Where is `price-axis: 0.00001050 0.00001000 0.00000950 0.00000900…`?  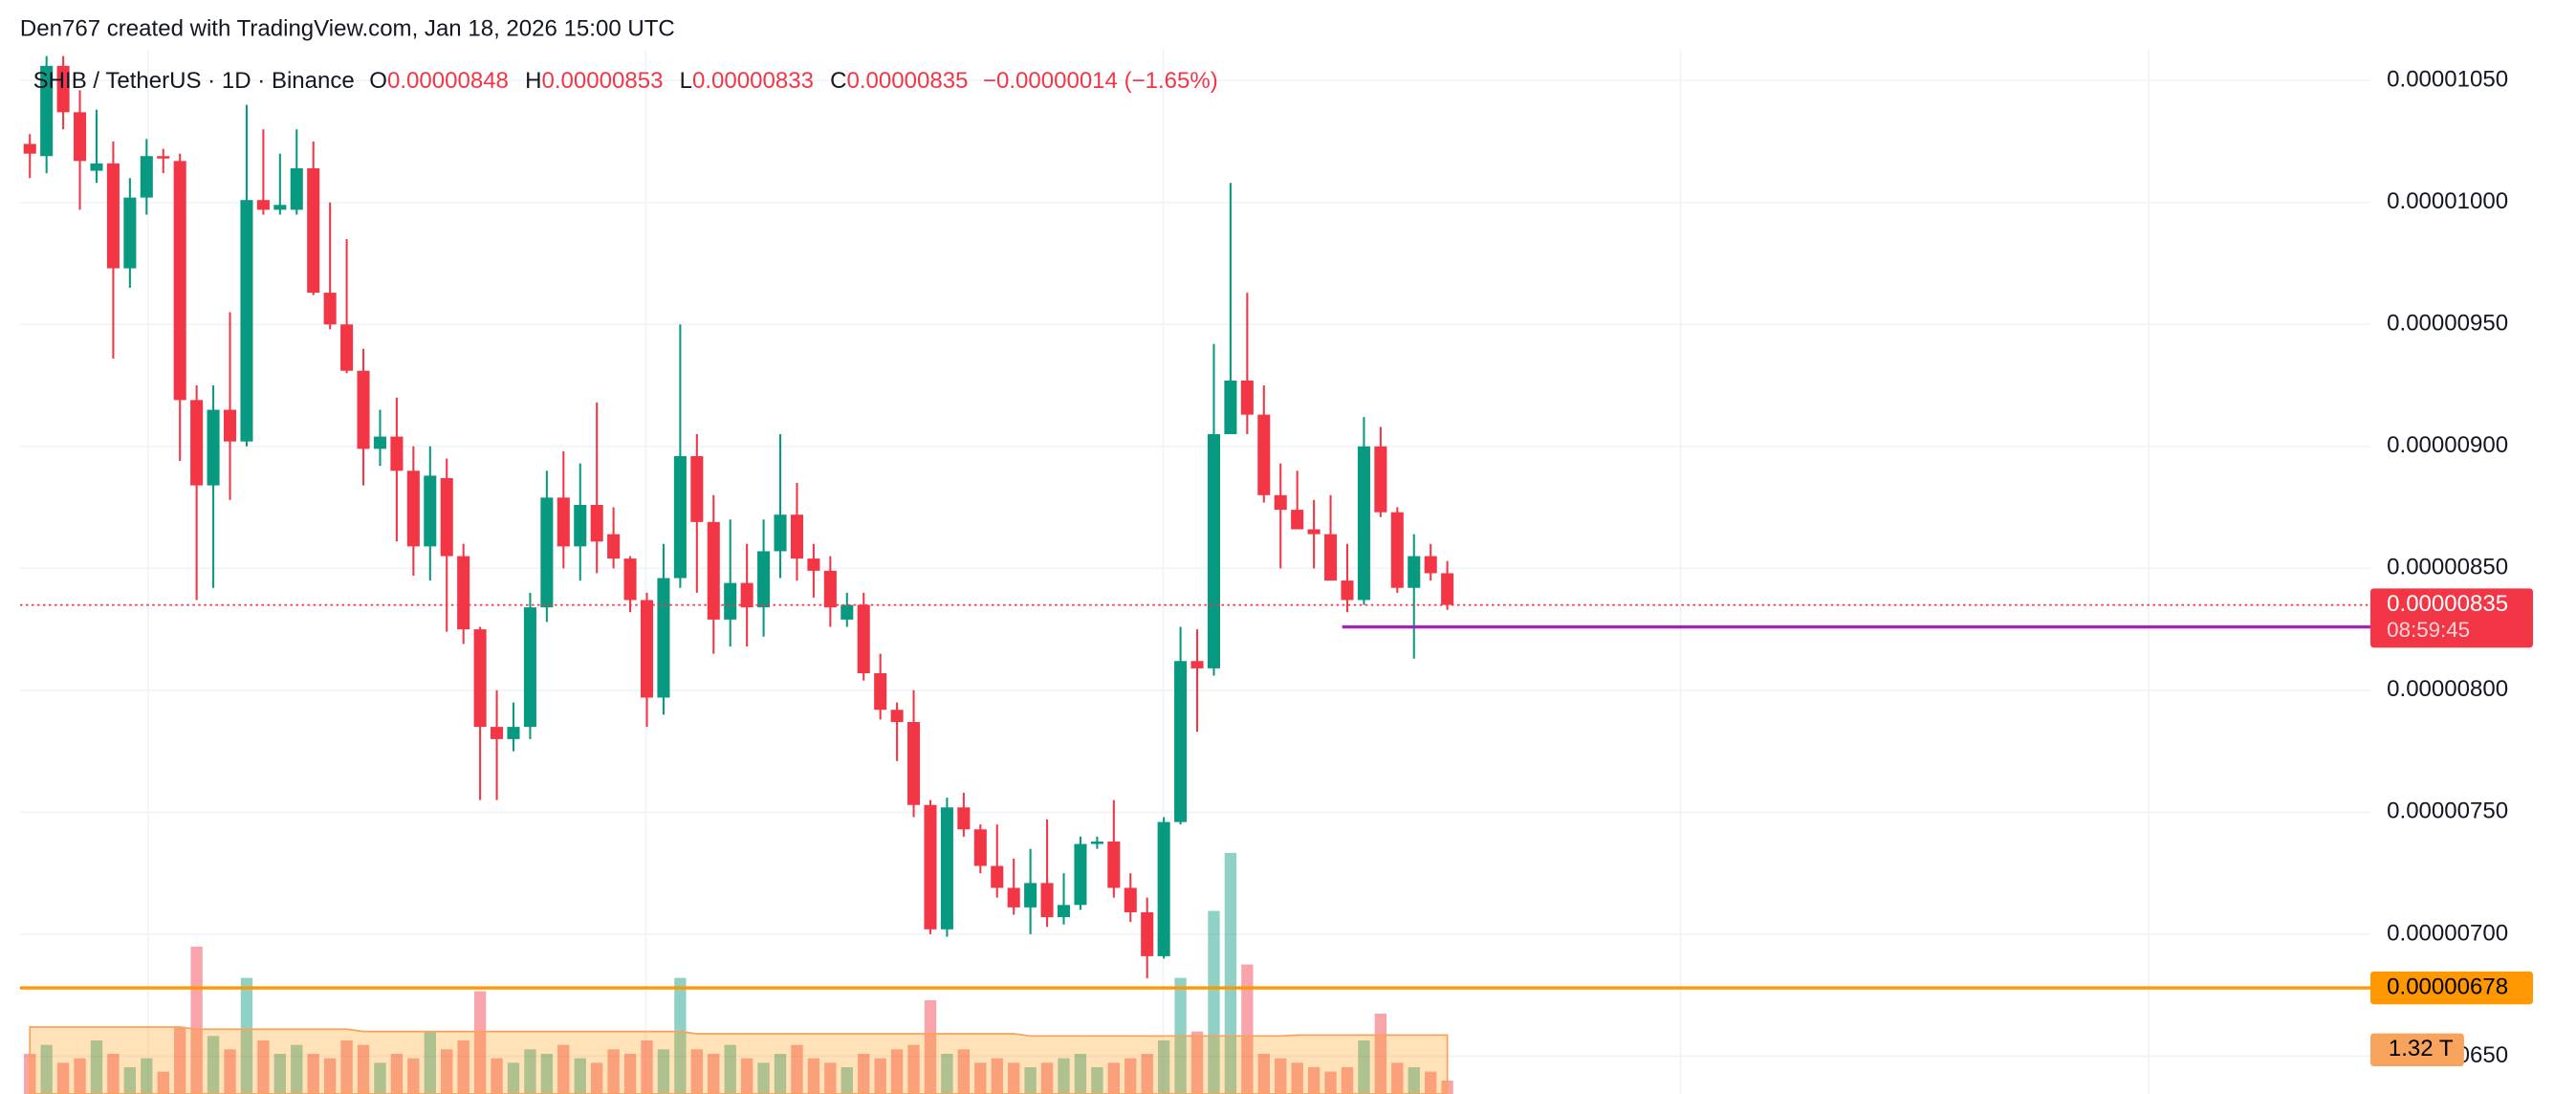 price-axis: 0.00001050 0.00001000 0.00000950 0.00000900… is located at coordinates (2472, 571).